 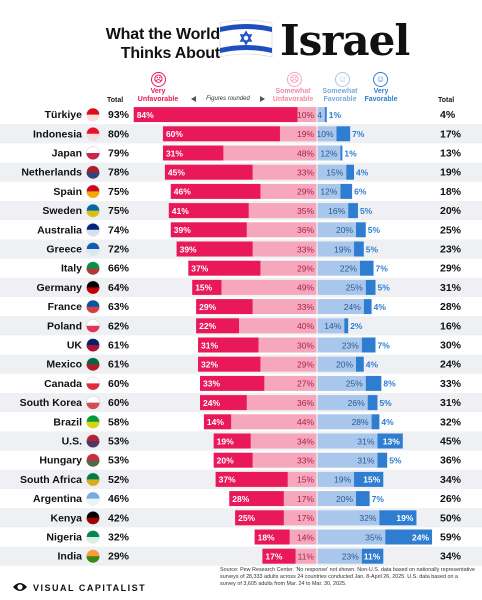 I want to click on very-unfavorable-face-icon: ☹, so click(x=158, y=79).